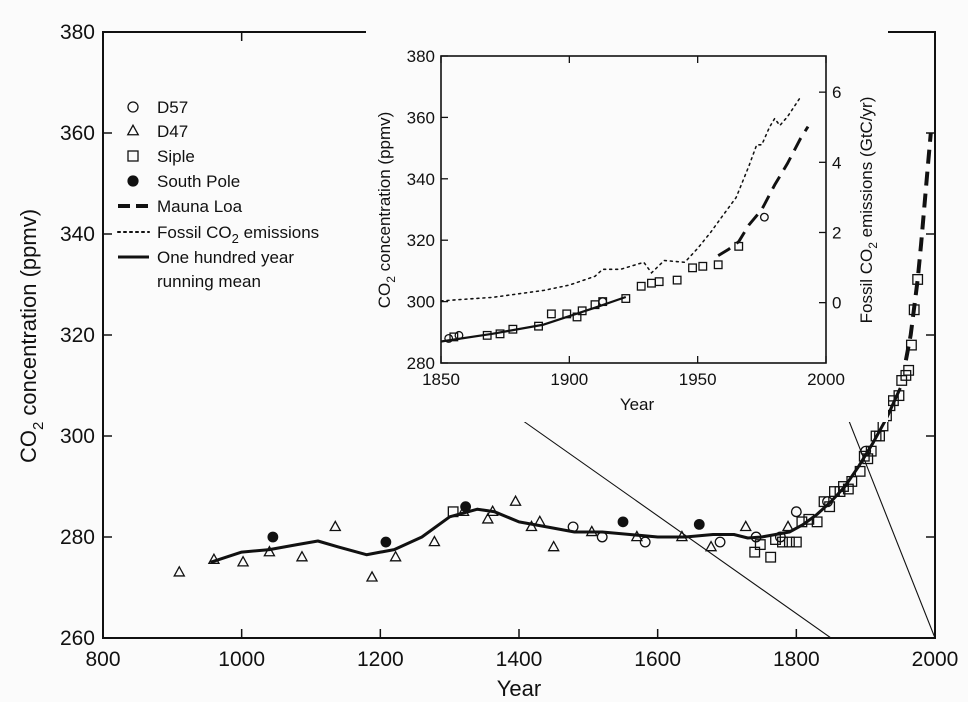 This screenshot has height=702, width=968. What do you see at coordinates (200, 206) in the screenshot?
I see `svg-text: Mauna Loa` at bounding box center [200, 206].